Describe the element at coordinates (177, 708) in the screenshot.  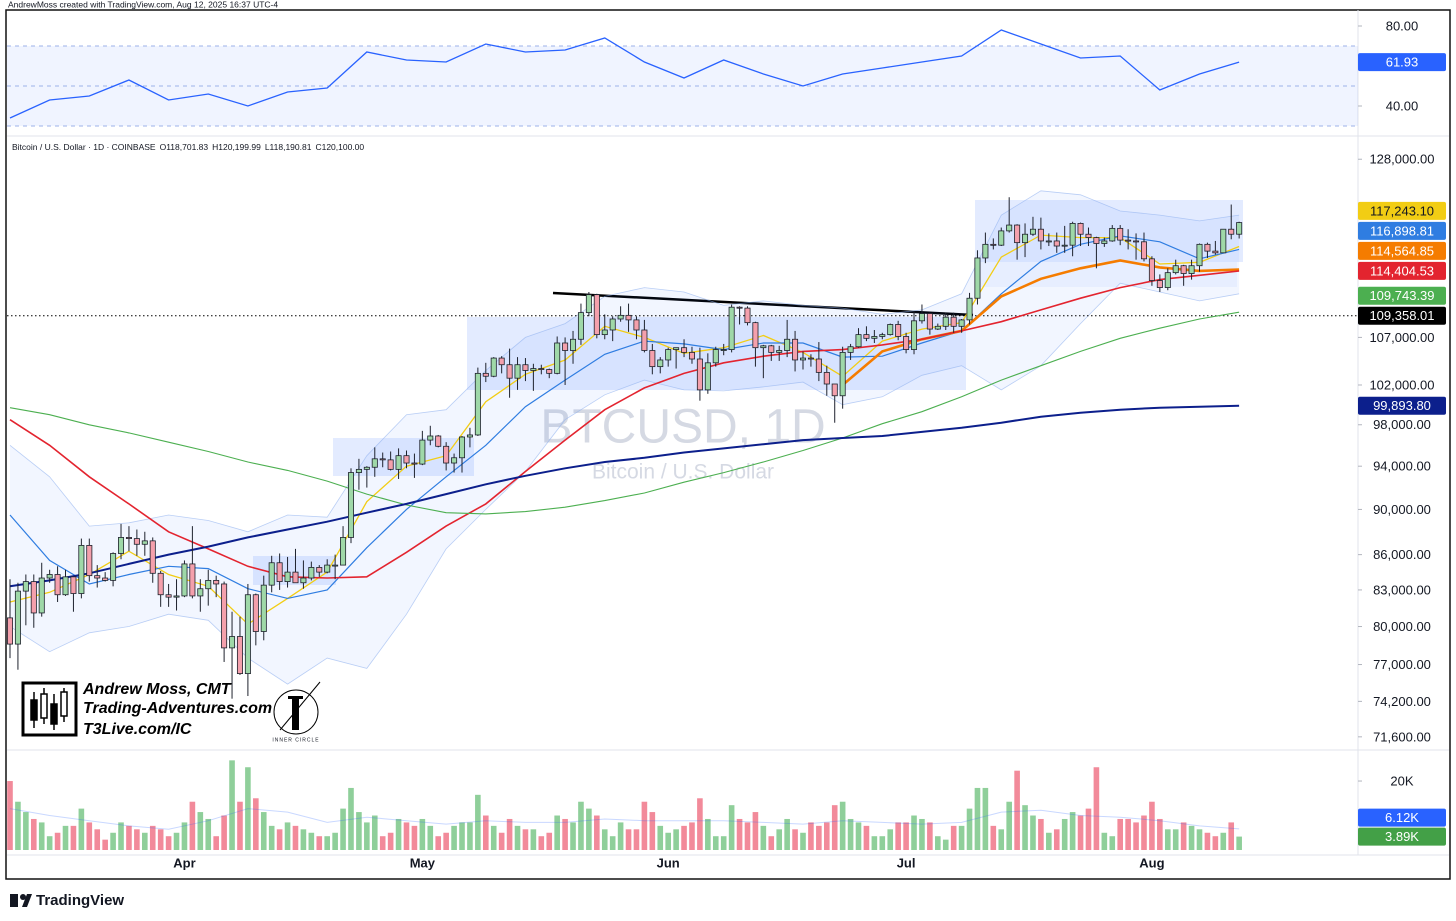
I see `brand-site: Trading-Adventures.com` at that location.